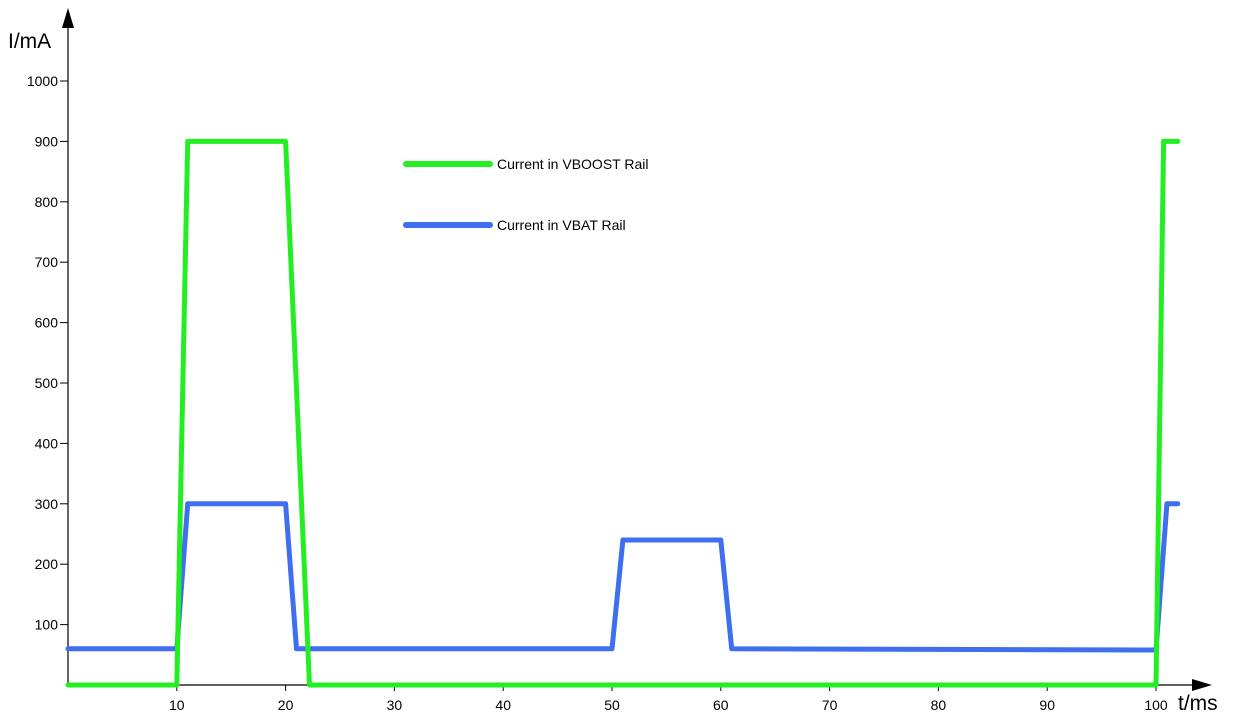 The image size is (1235, 721). I want to click on y-axis-title: I/mA, so click(29, 41).